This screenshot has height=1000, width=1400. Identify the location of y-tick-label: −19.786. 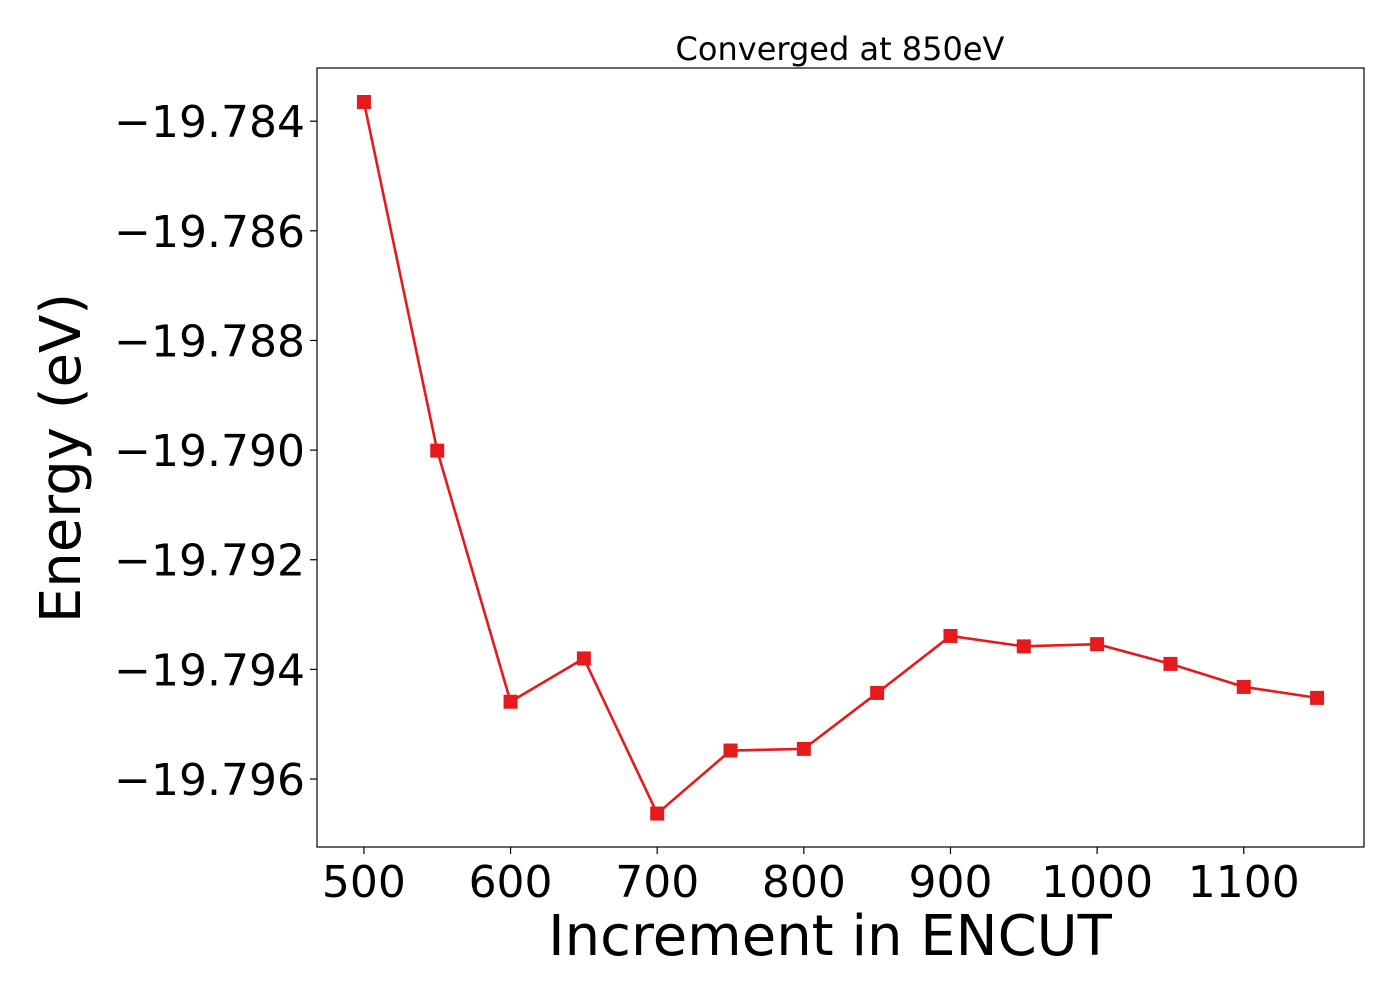
(209, 232).